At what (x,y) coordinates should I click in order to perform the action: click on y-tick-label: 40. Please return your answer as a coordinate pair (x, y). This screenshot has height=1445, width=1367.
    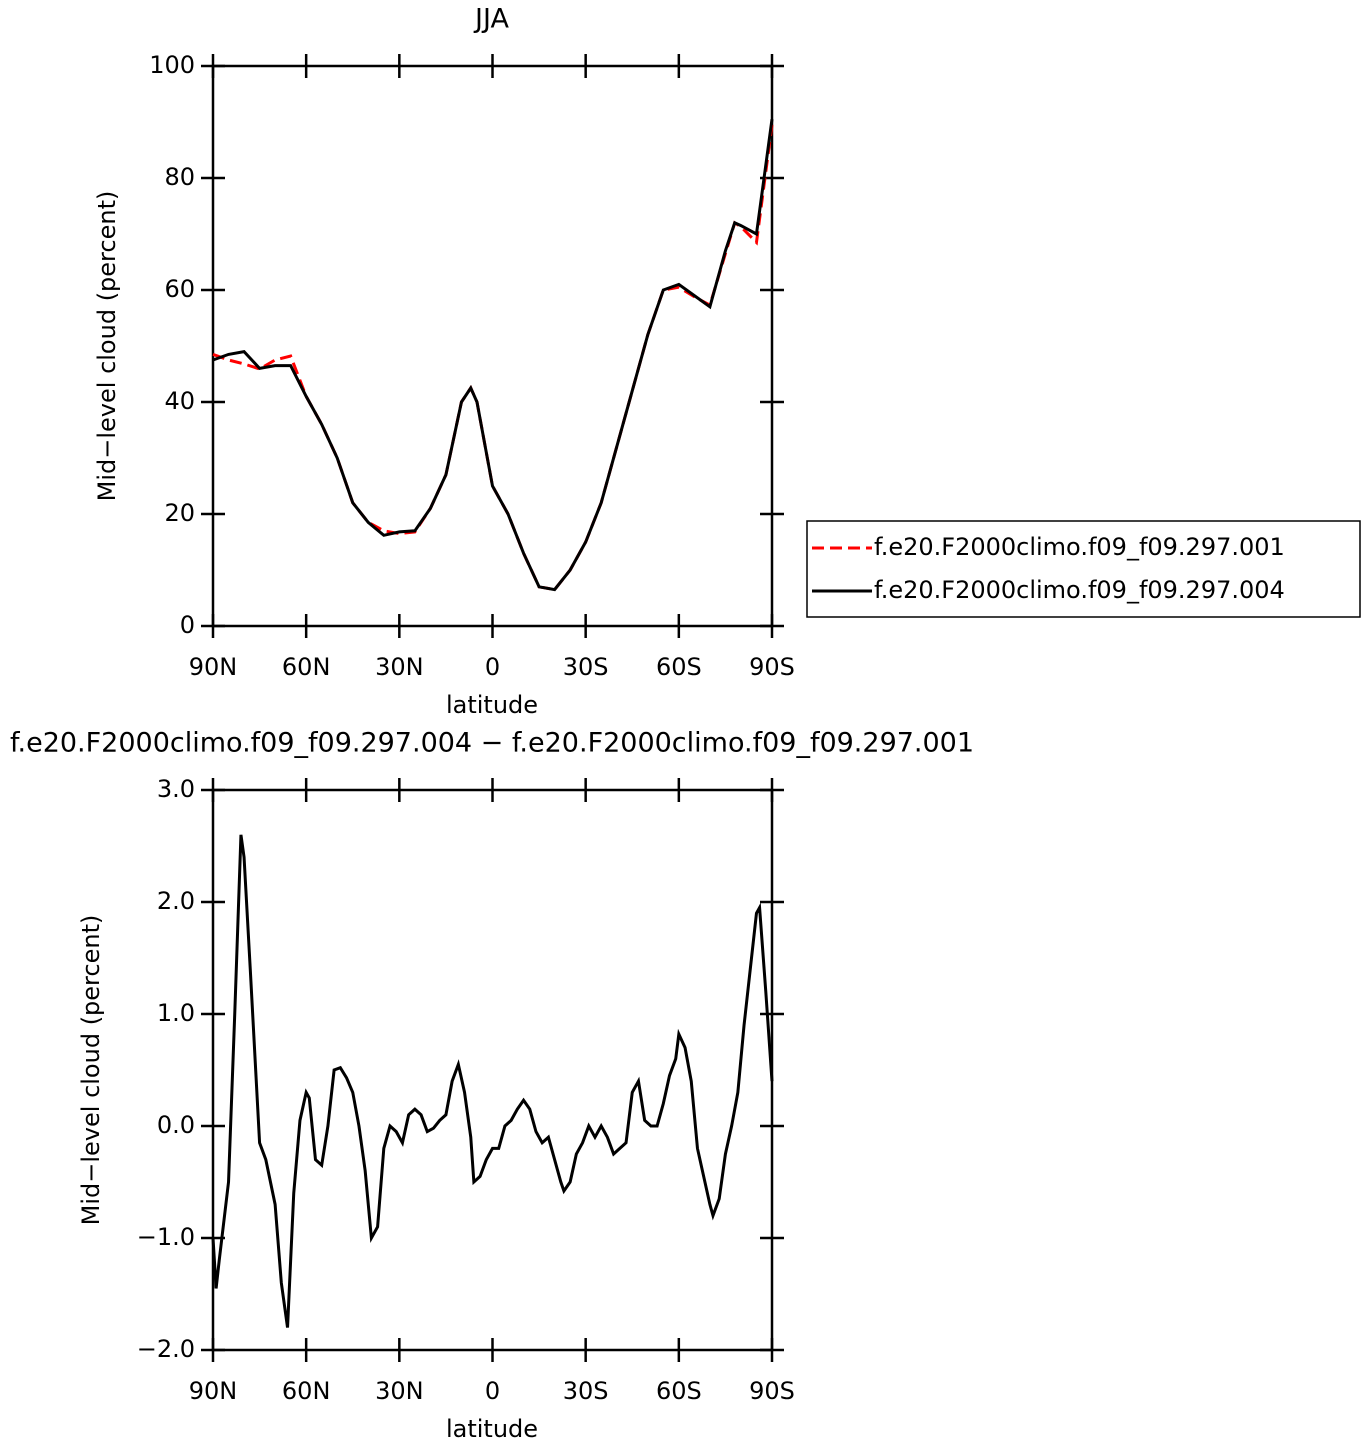
    Looking at the image, I should click on (179, 401).